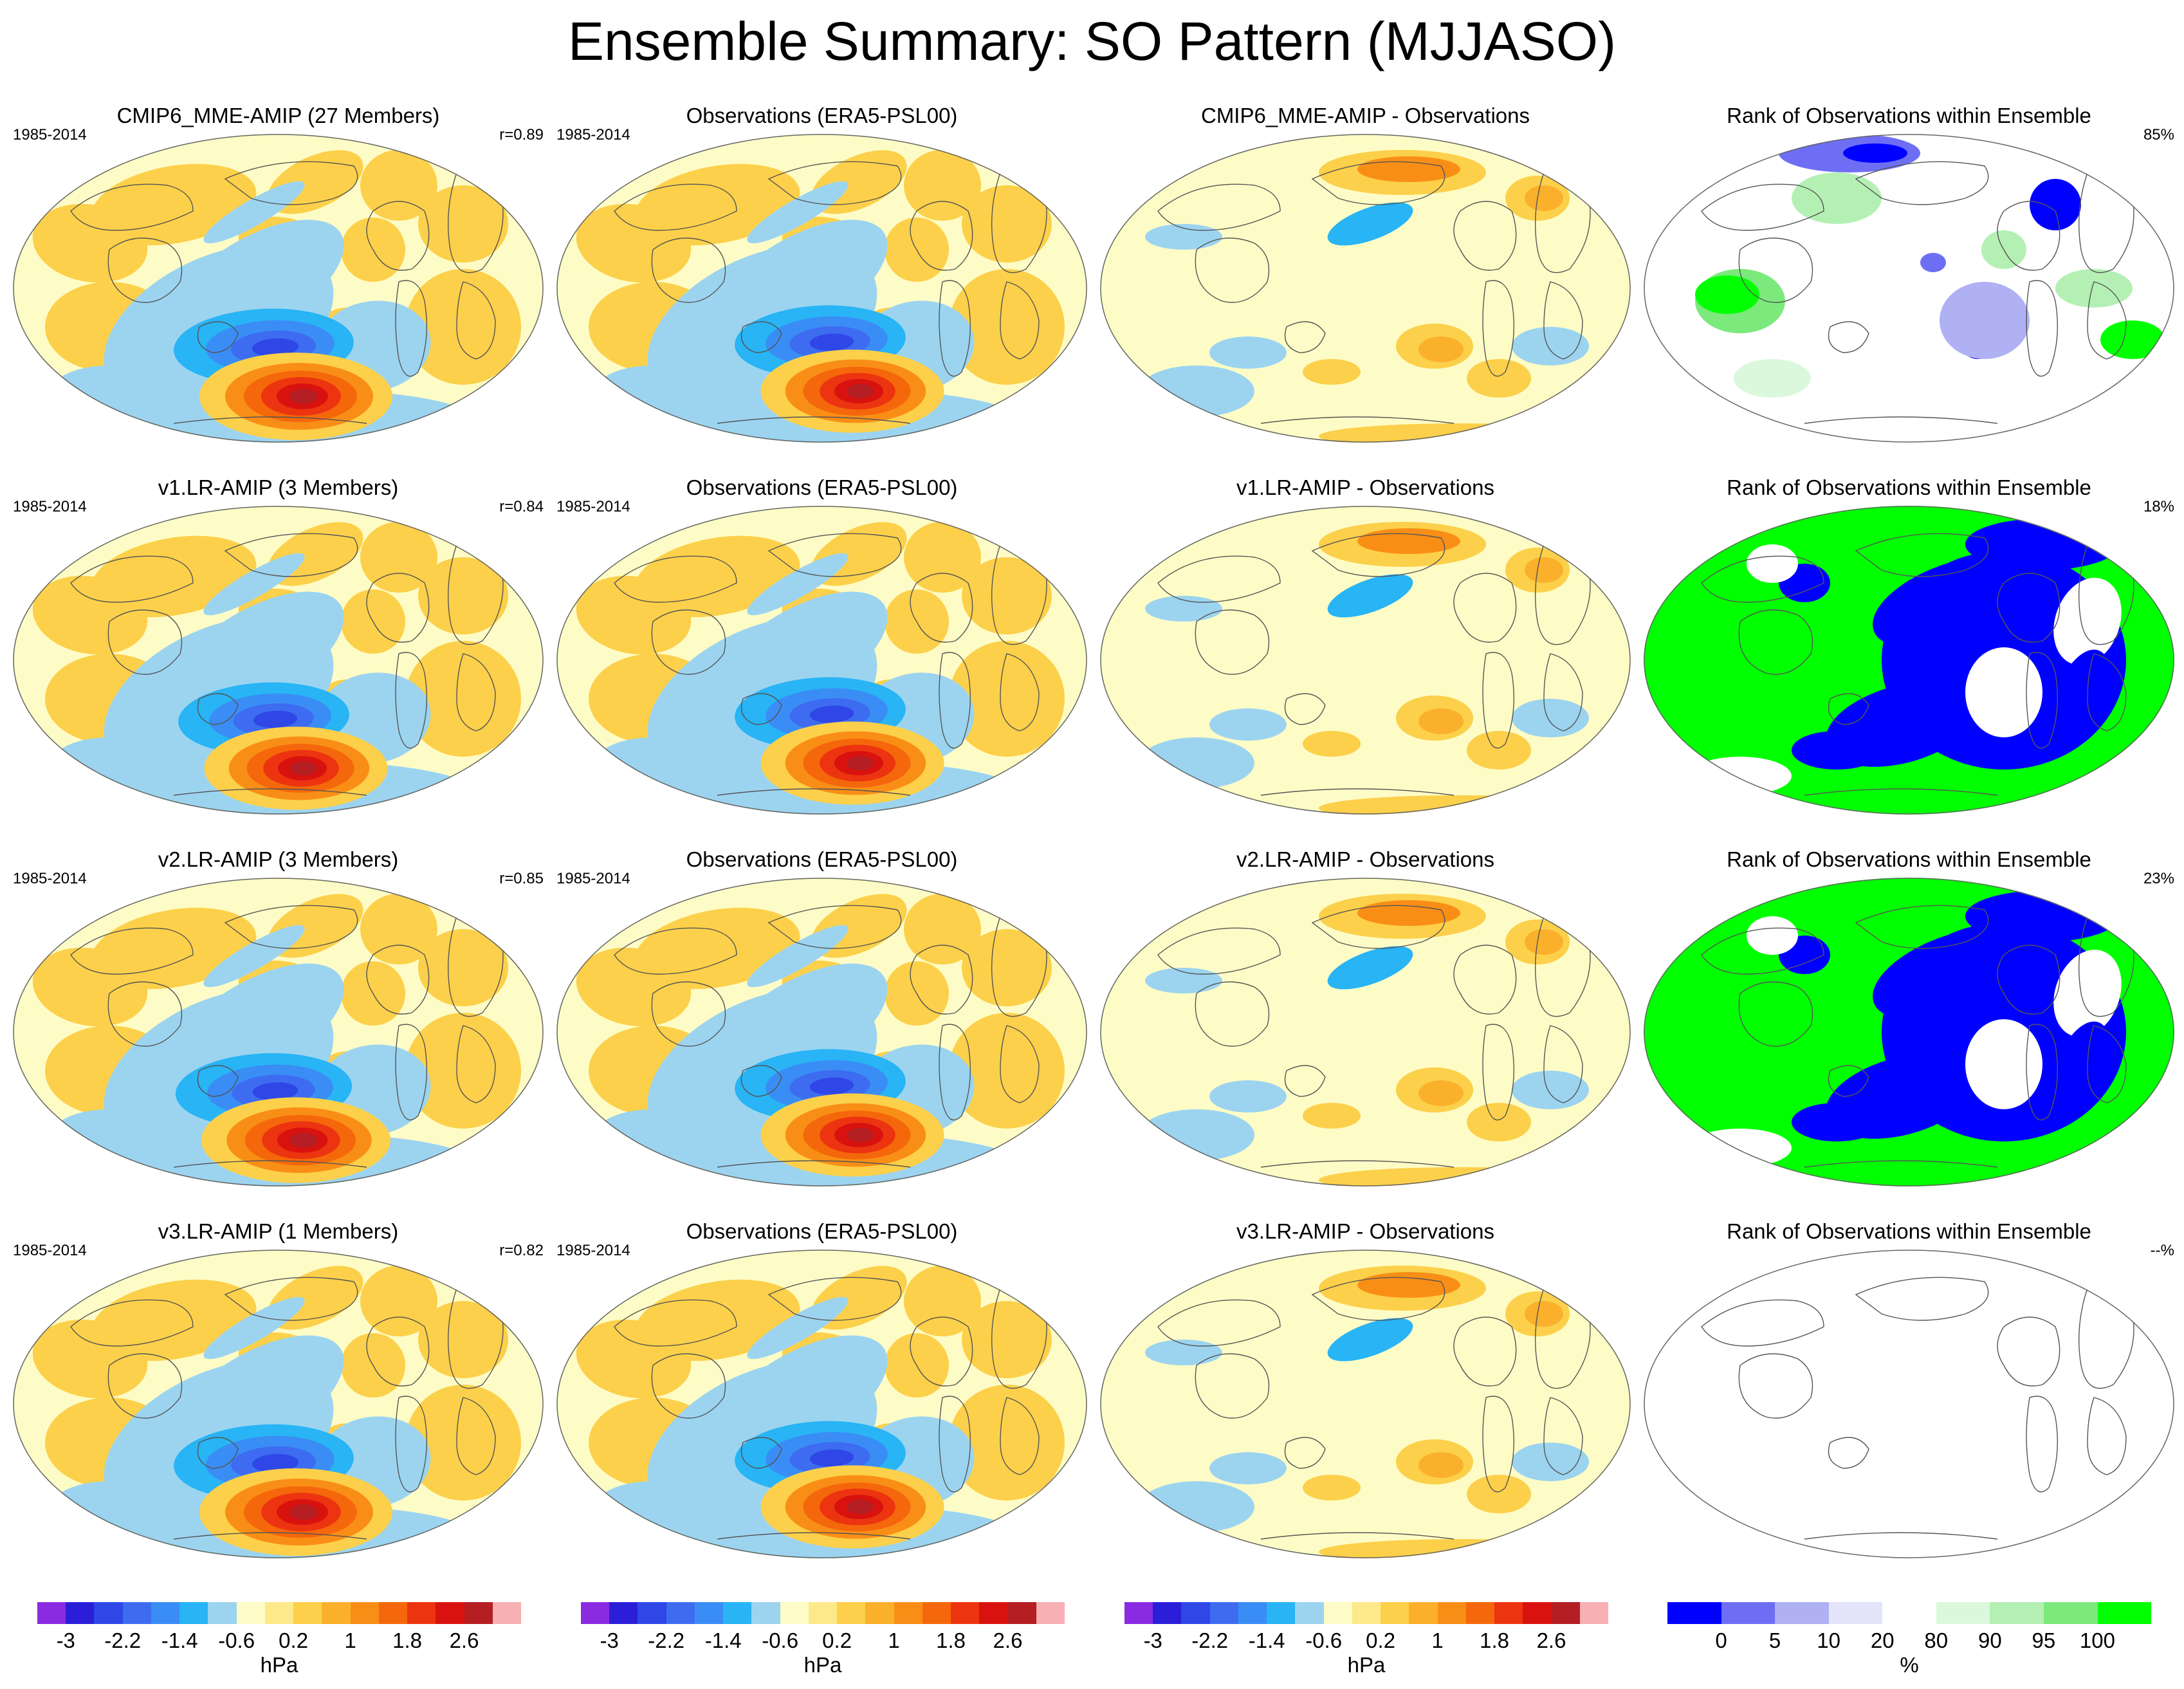  Describe the element at coordinates (593, 878) in the screenshot. I see `period-label: 1985-2014` at that location.